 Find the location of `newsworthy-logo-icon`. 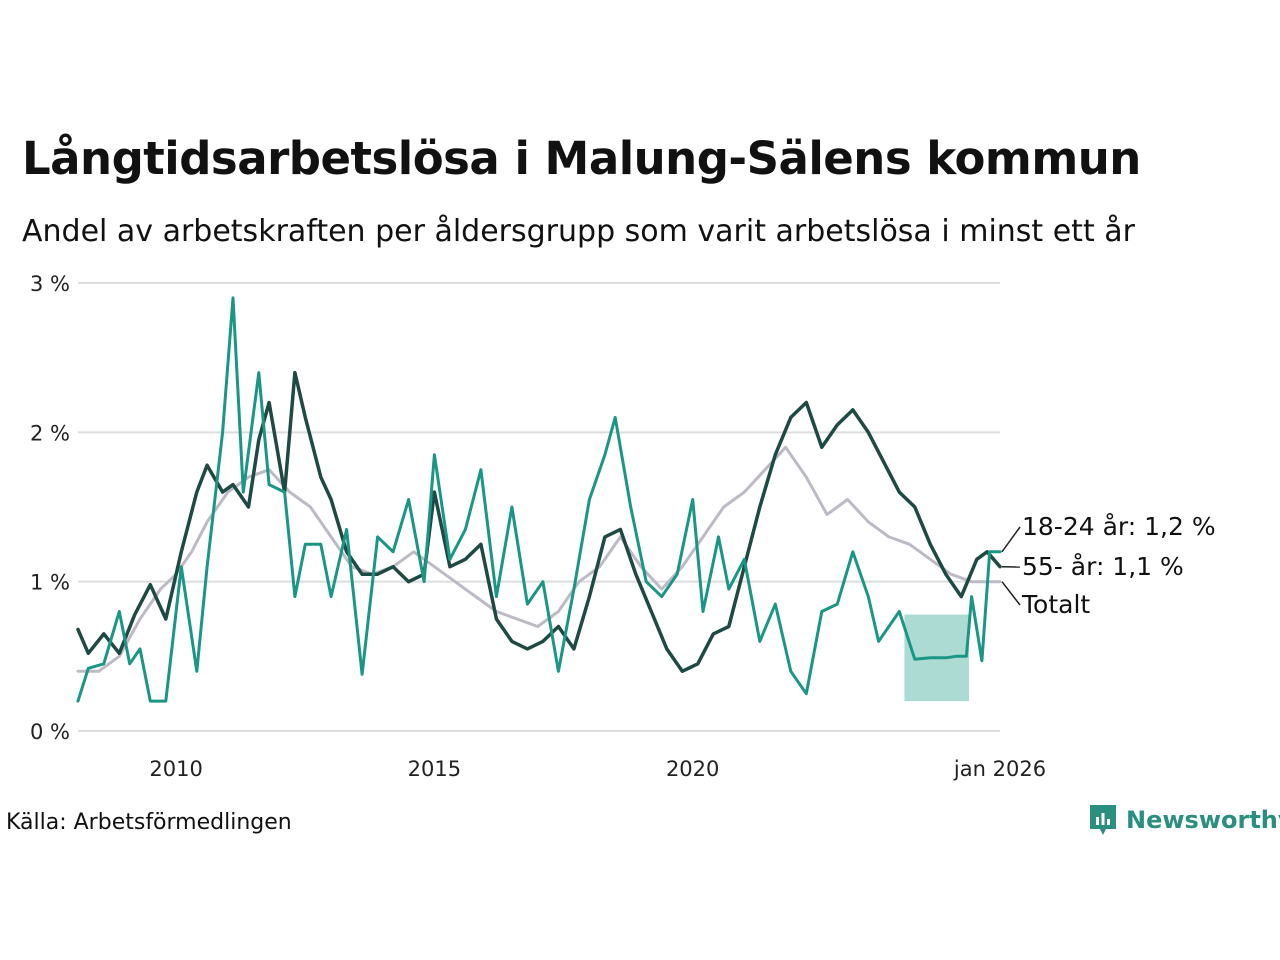

newsworthy-logo-icon is located at coordinates (1103, 820).